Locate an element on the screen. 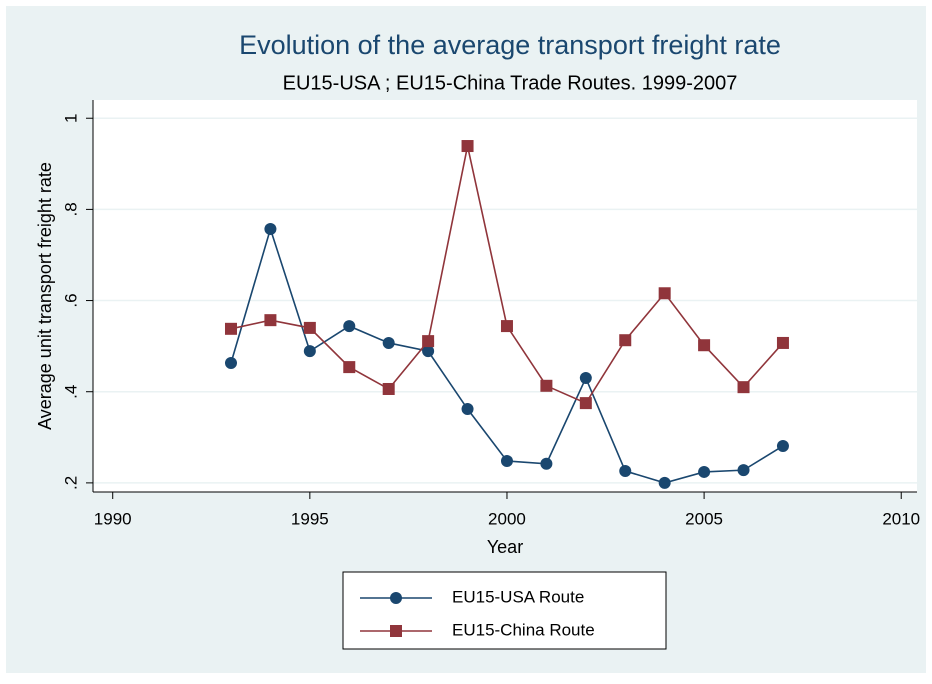 The height and width of the screenshot is (684, 932). x-tick-label: 2005 is located at coordinates (704, 518).